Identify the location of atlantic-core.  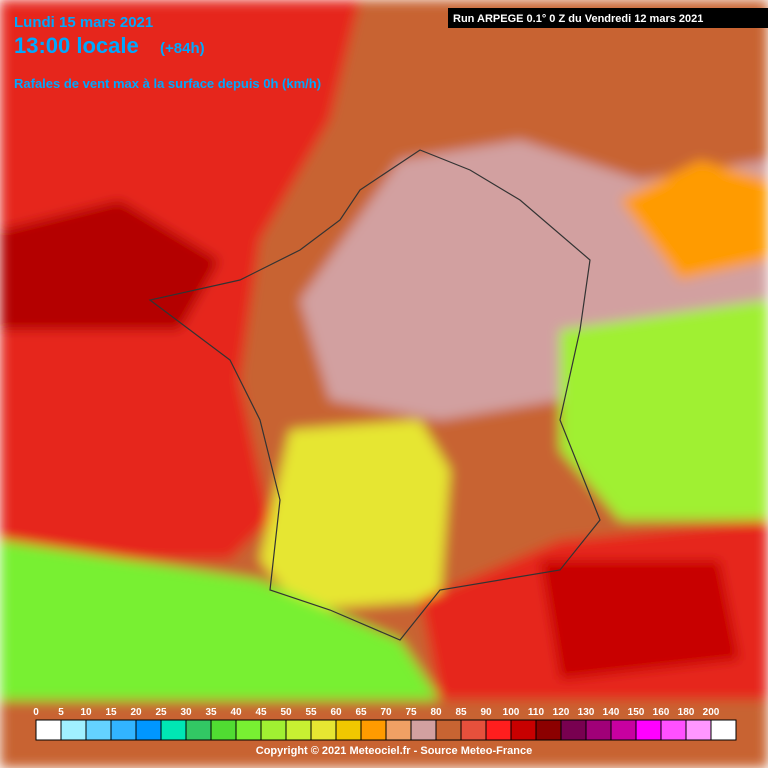
(110, 265).